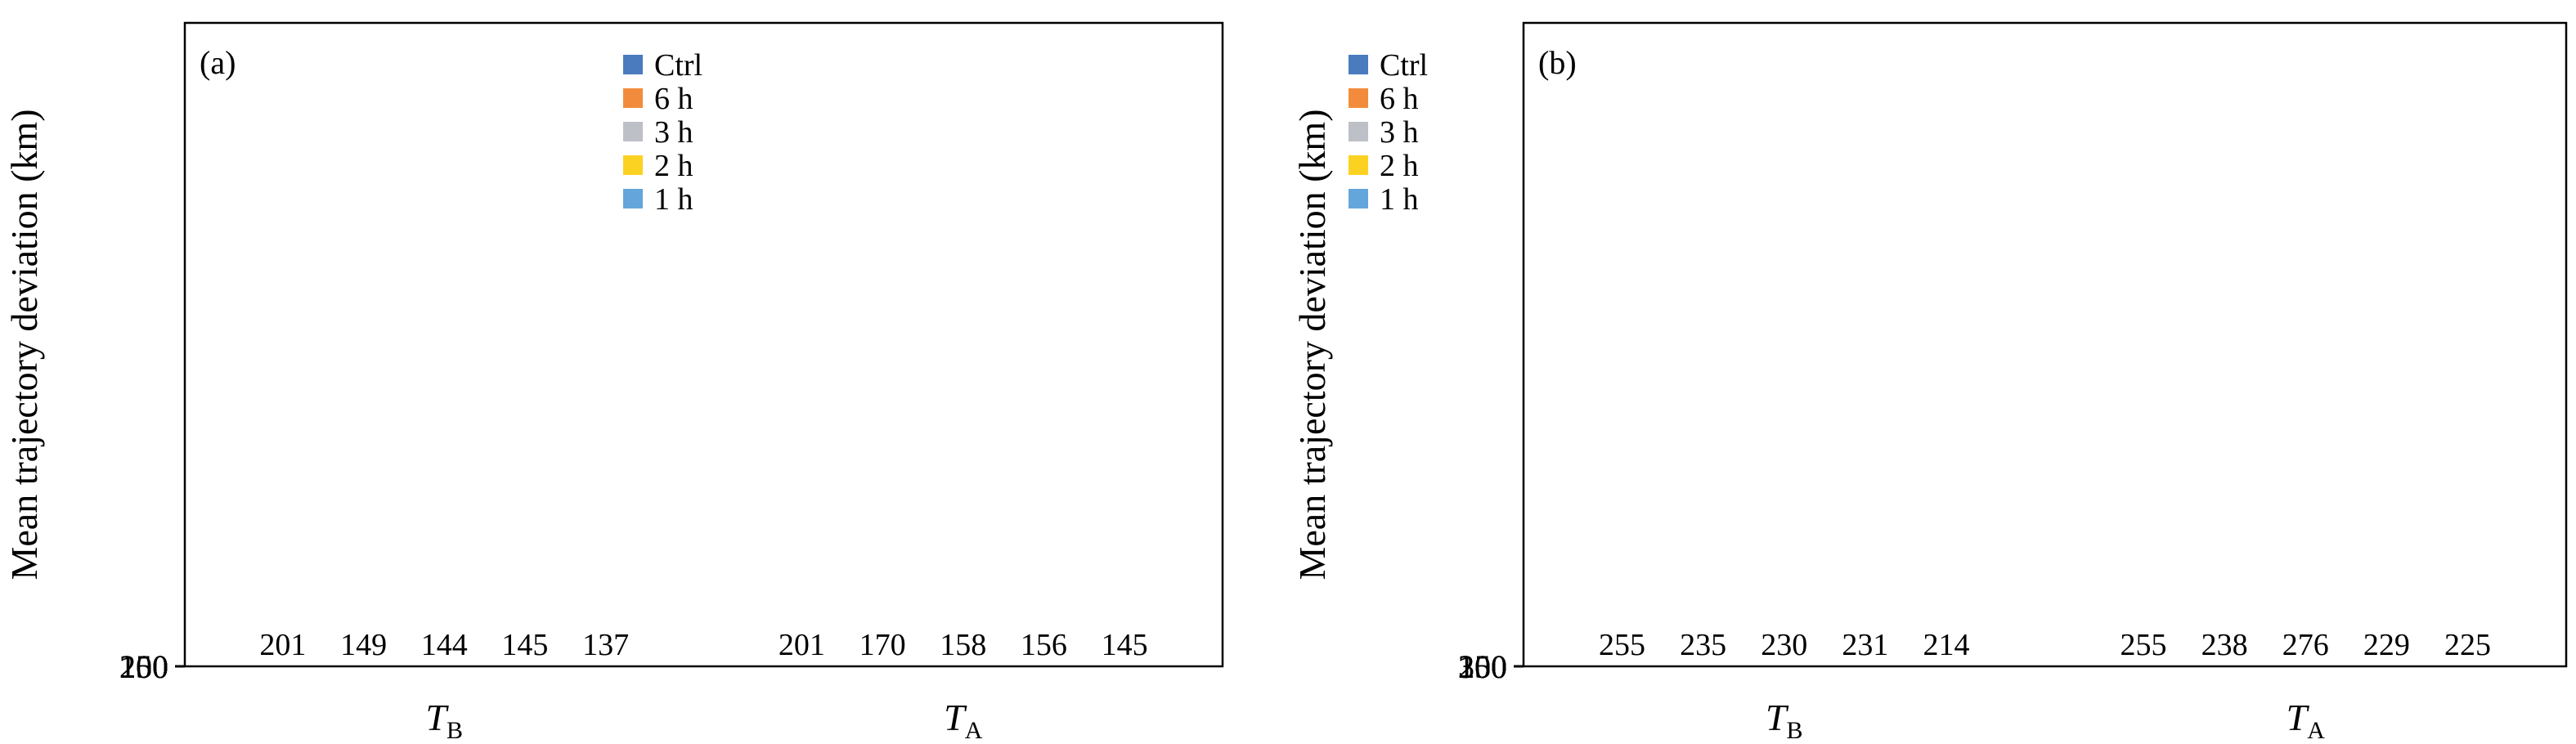 The width and height of the screenshot is (2576, 744). Describe the element at coordinates (1499, 666) in the screenshot. I see `chart-b-y-tick-label-0: 0` at that location.